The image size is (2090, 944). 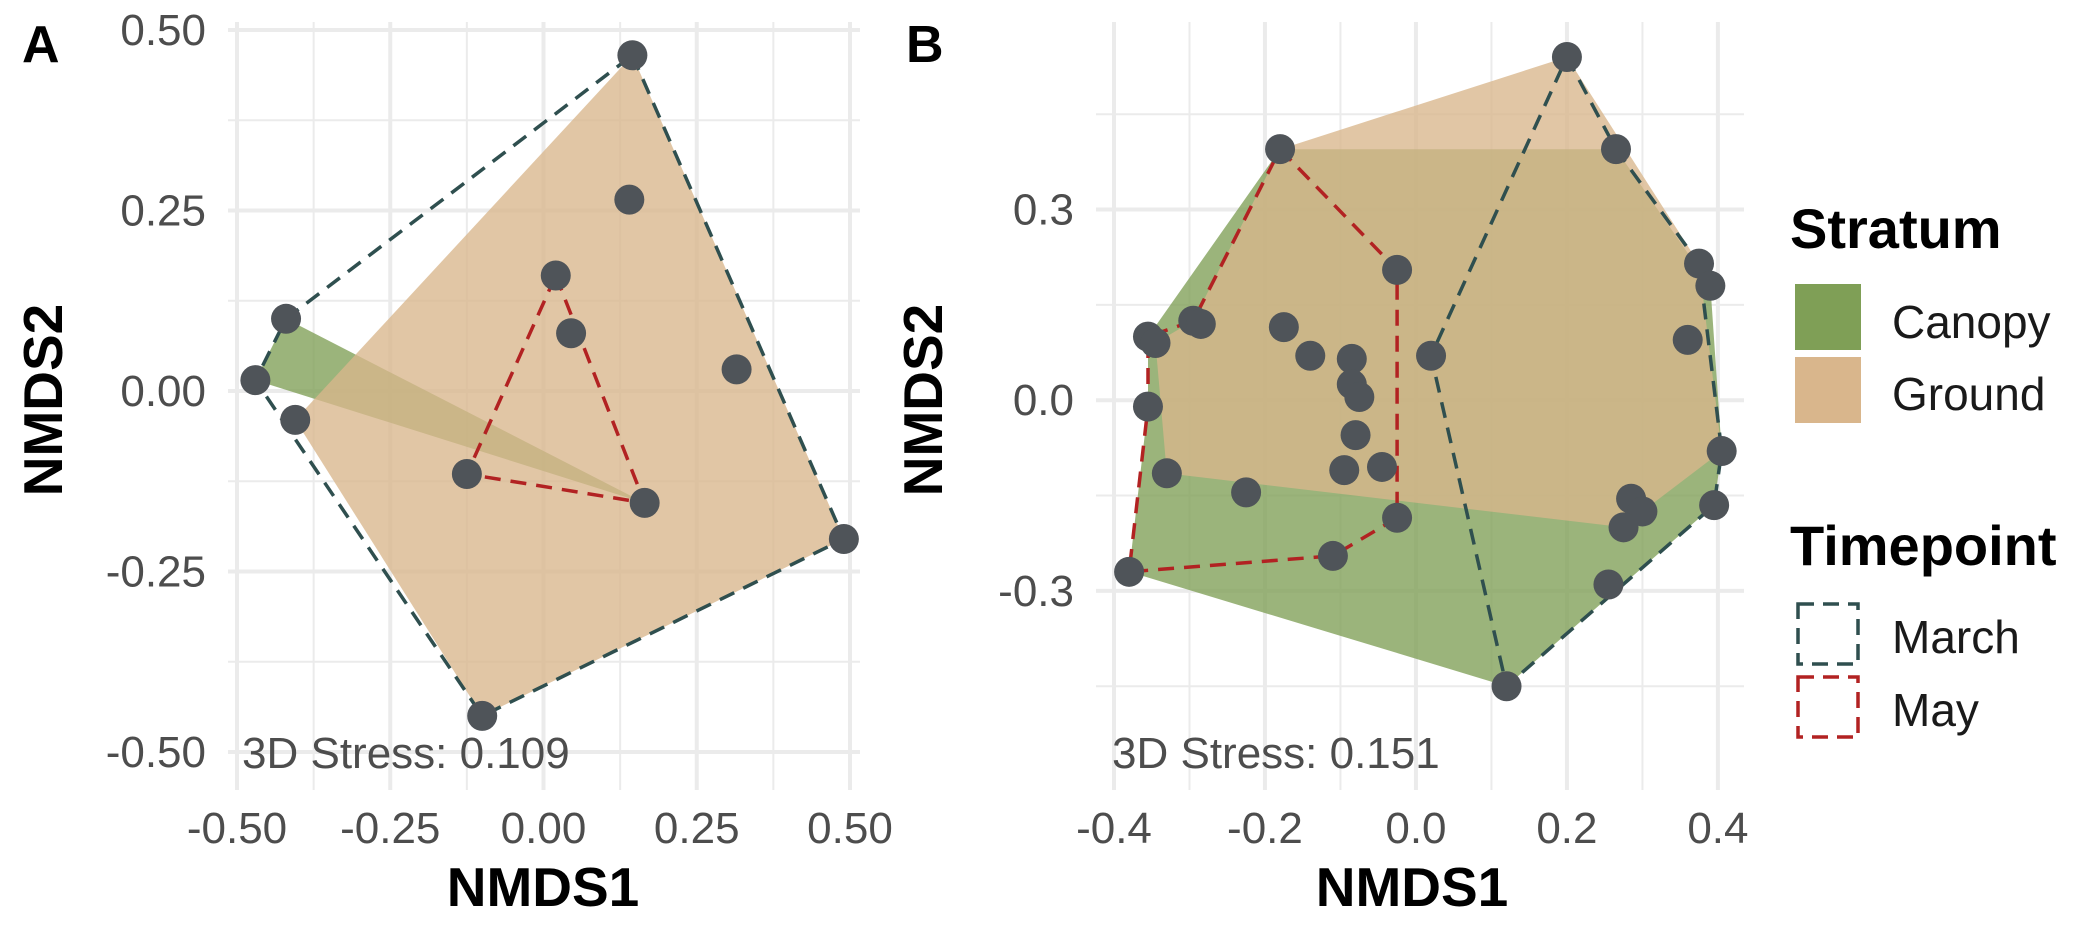 I want to click on x-tick-label: 0.0, so click(x=1415, y=828).